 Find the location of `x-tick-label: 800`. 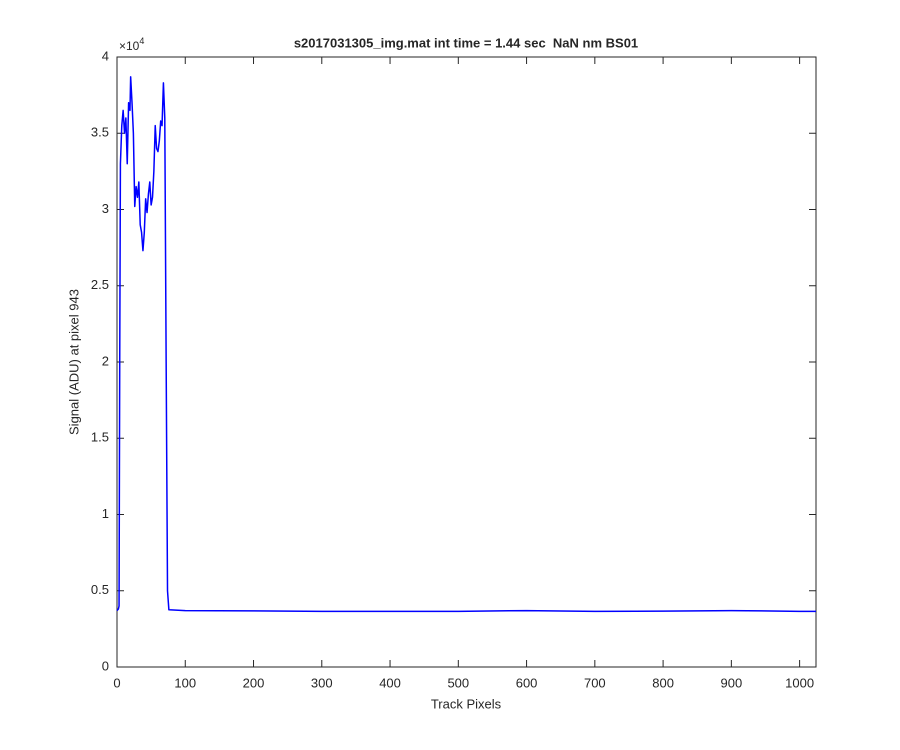

x-tick-label: 800 is located at coordinates (663, 682).